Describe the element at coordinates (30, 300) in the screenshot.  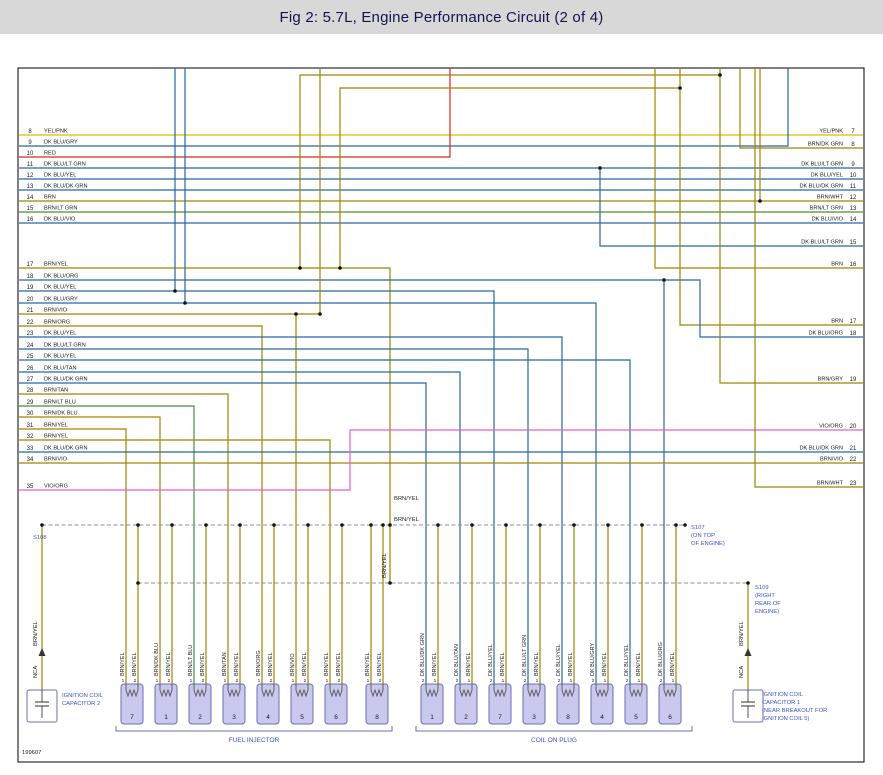
I see `left-pin-number: 20` at that location.